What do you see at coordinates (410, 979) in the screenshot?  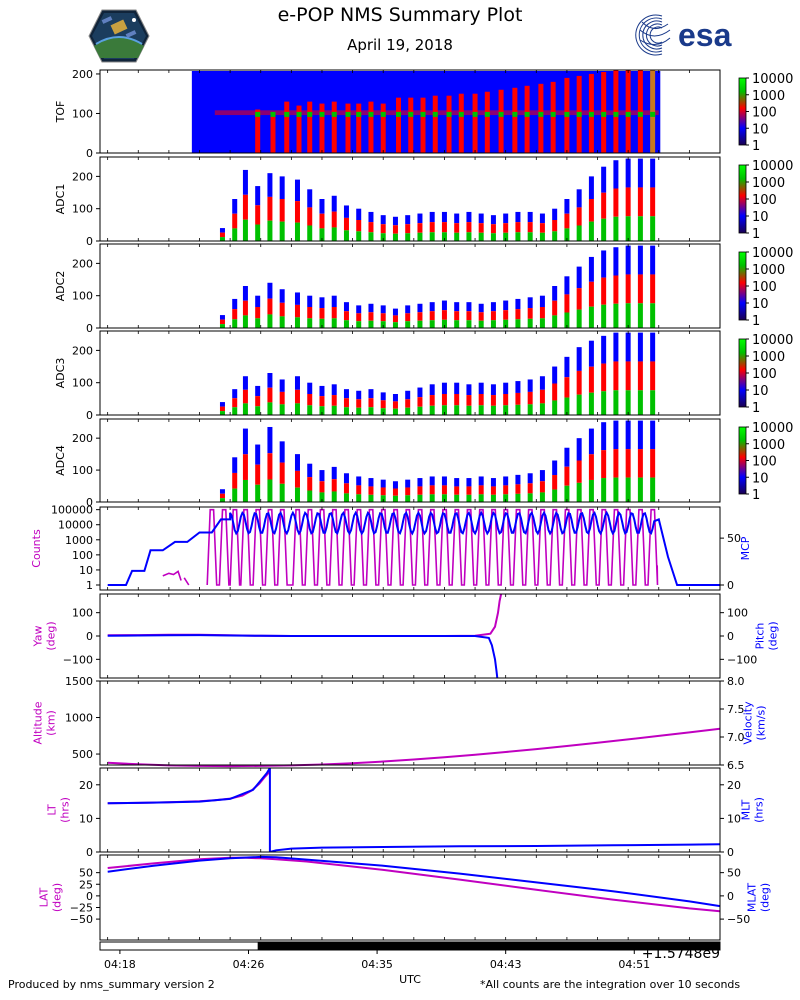 I see `x-axis-label: UTC` at bounding box center [410, 979].